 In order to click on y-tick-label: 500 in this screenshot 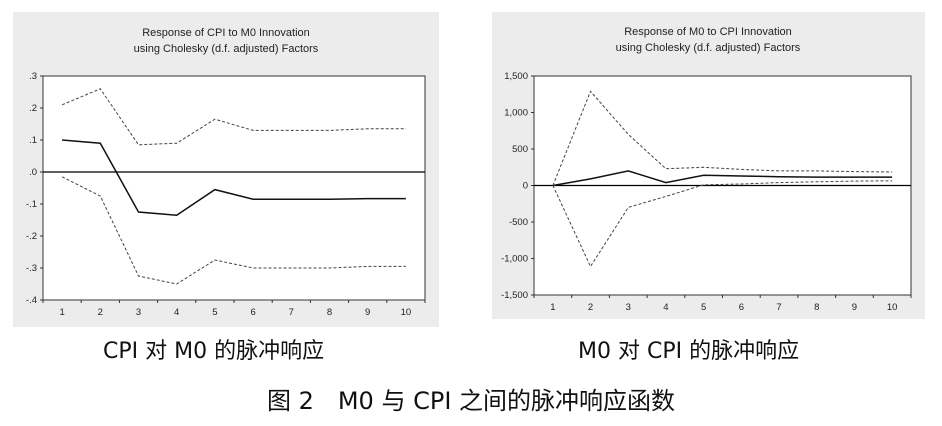, I will do `click(520, 149)`.